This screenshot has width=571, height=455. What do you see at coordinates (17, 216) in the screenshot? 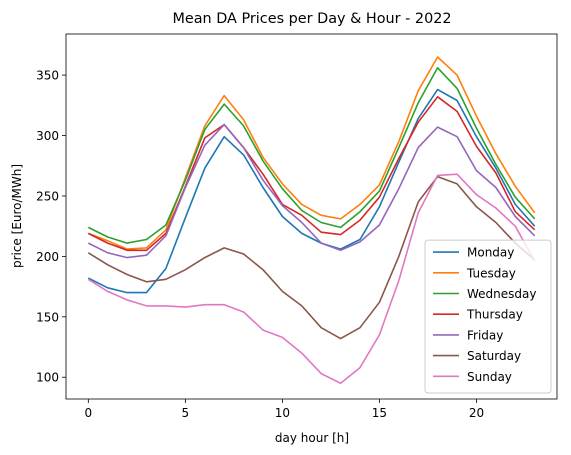
I see `y-axis-label: price [Euro/MWh]` at bounding box center [17, 216].